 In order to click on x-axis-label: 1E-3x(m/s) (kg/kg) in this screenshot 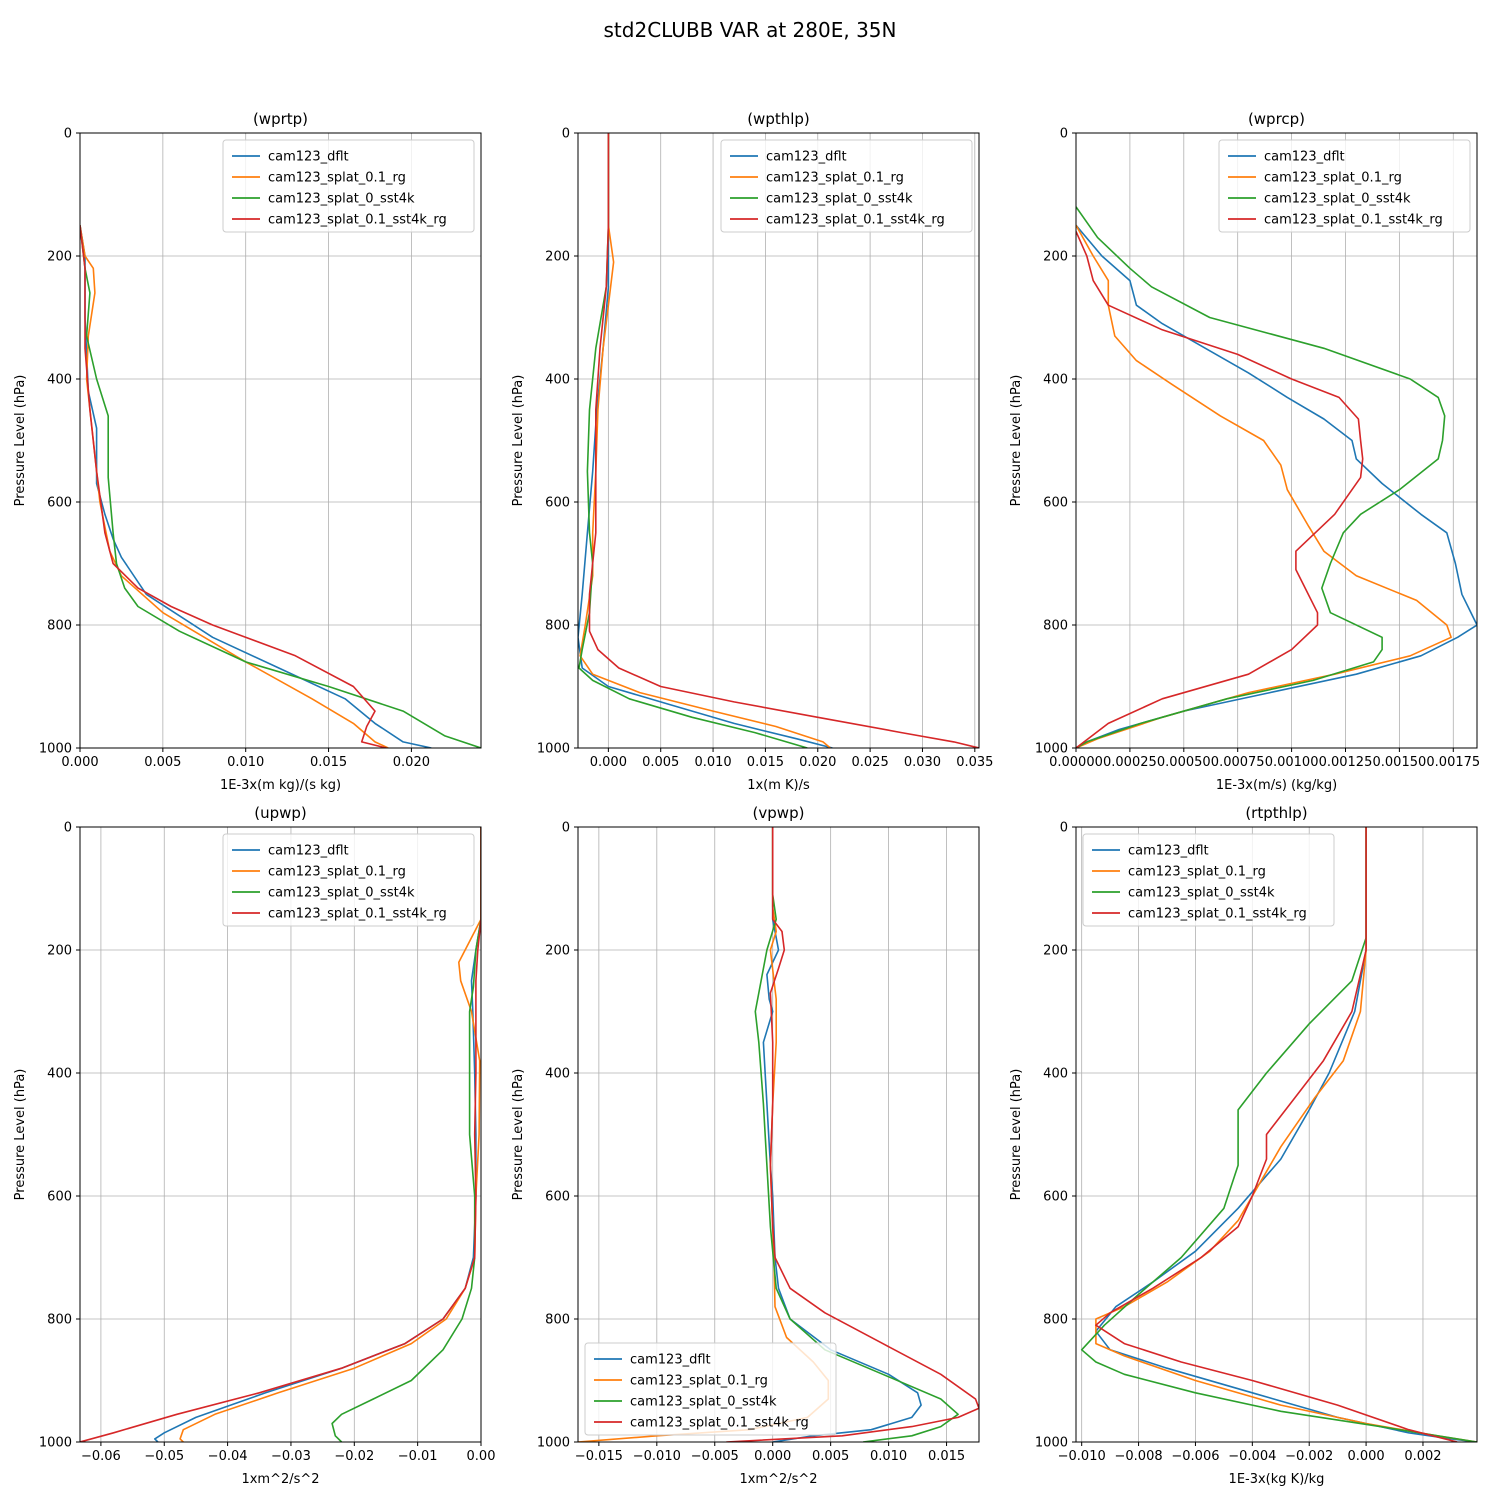, I will do `click(1276, 785)`.